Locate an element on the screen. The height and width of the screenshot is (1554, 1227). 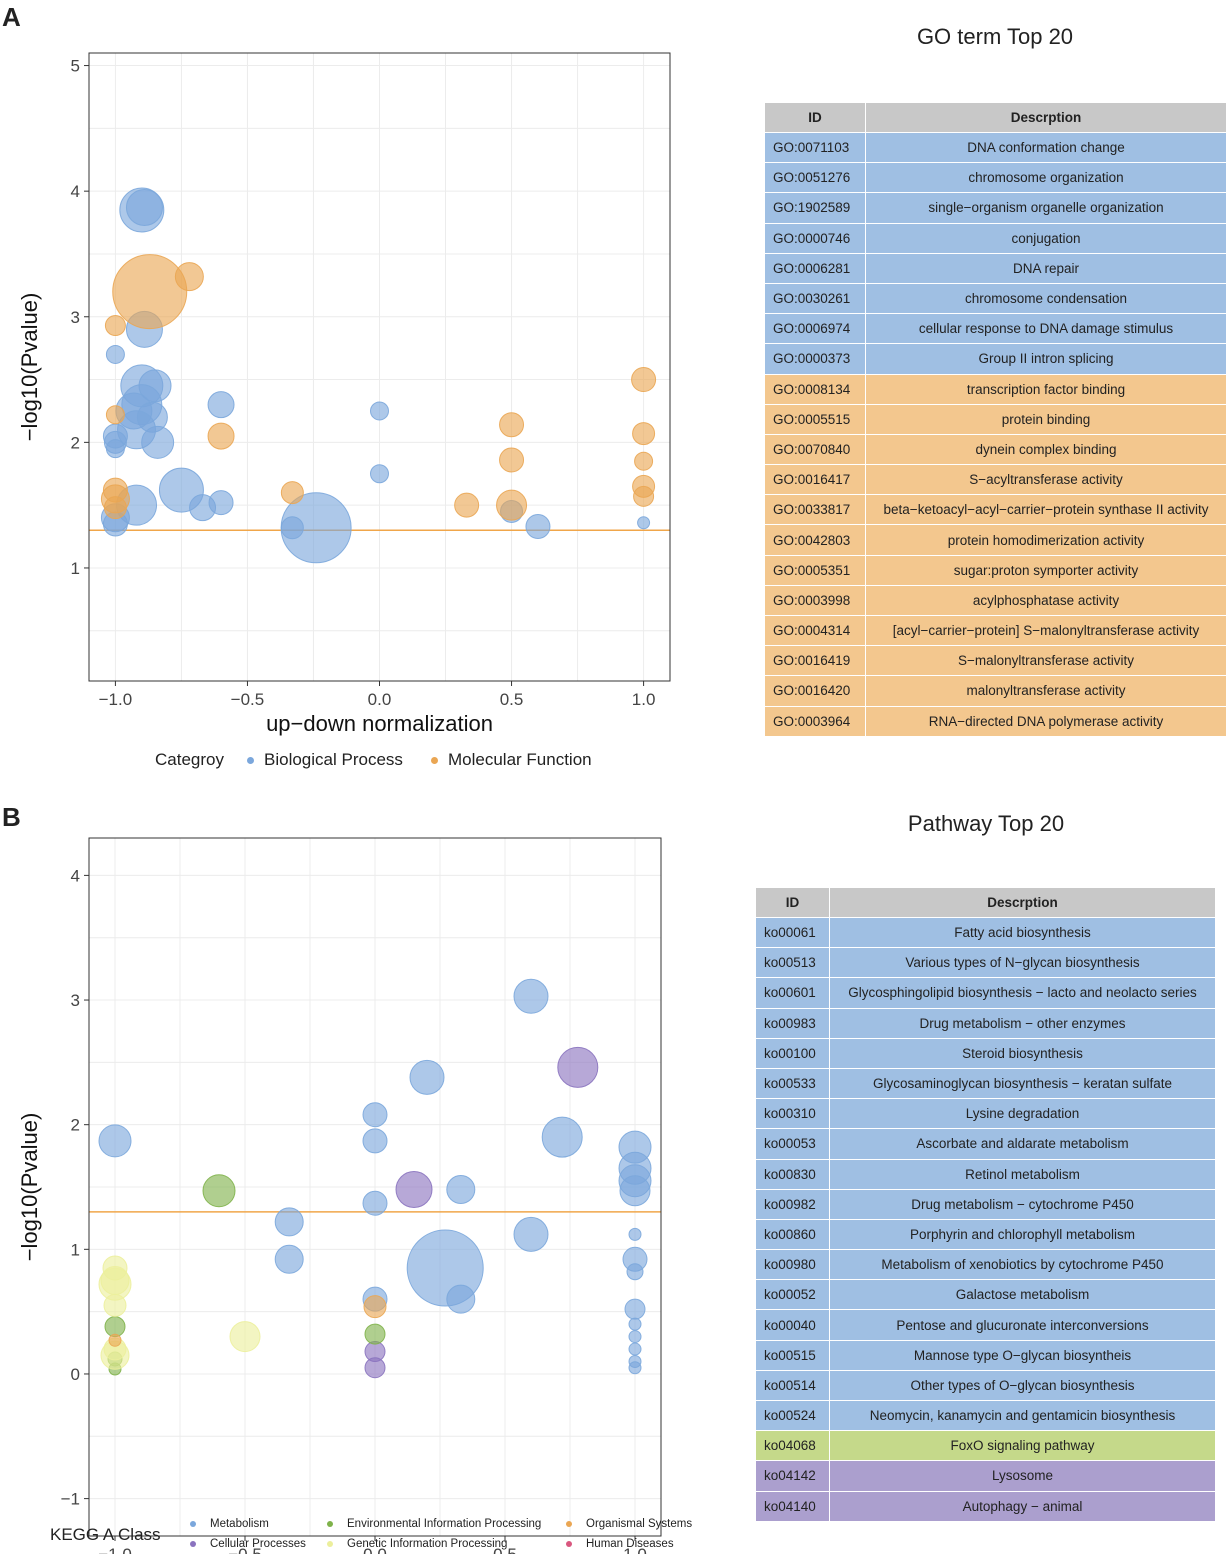
row-id: GO:0016419 is located at coordinates (815, 661).